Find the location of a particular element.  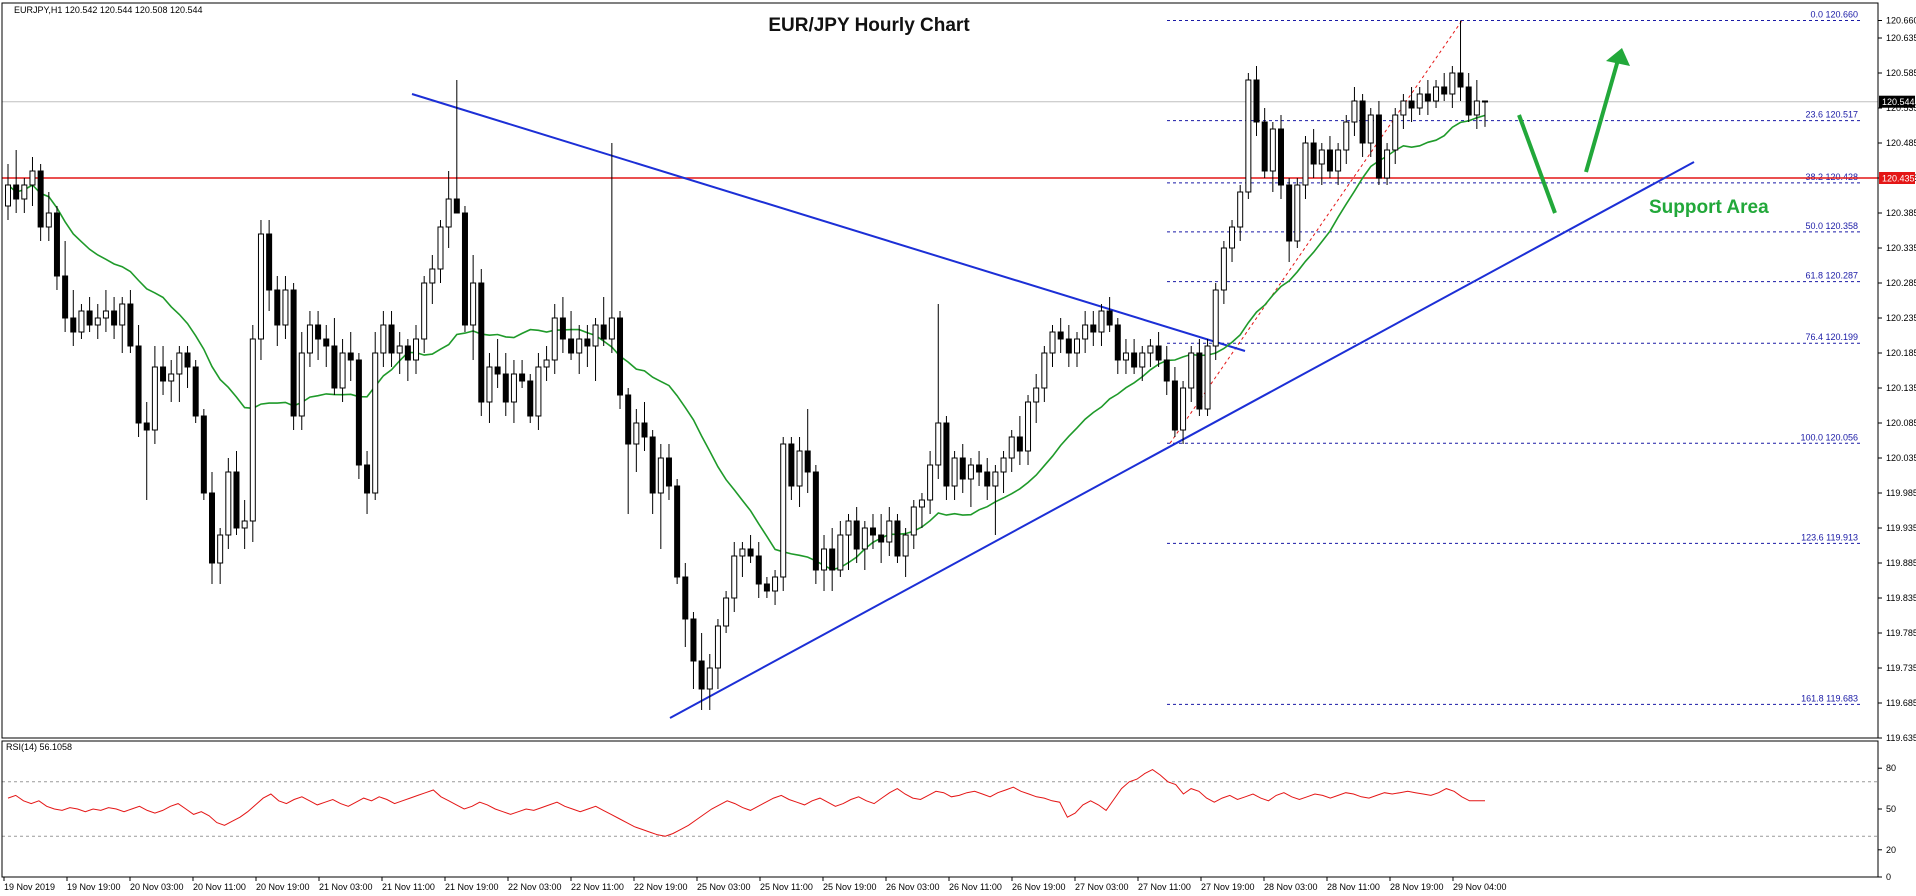

time-tick-label: 27 Nov 11:00 is located at coordinates (1164, 887).